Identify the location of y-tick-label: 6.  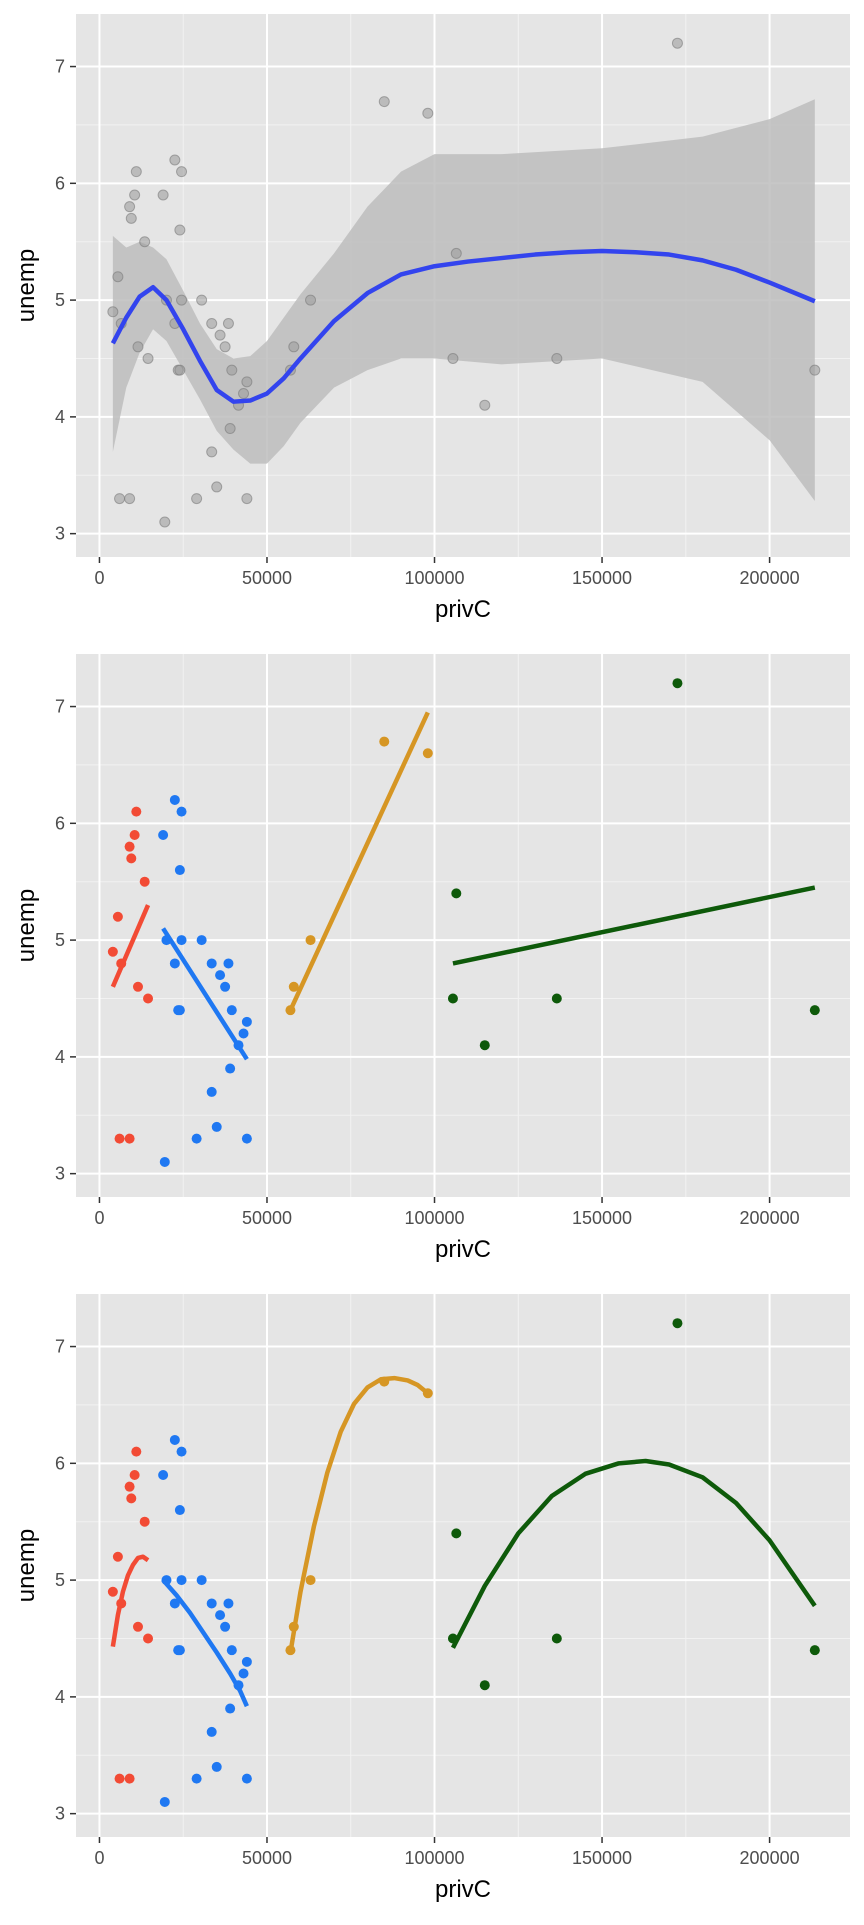
(60, 183).